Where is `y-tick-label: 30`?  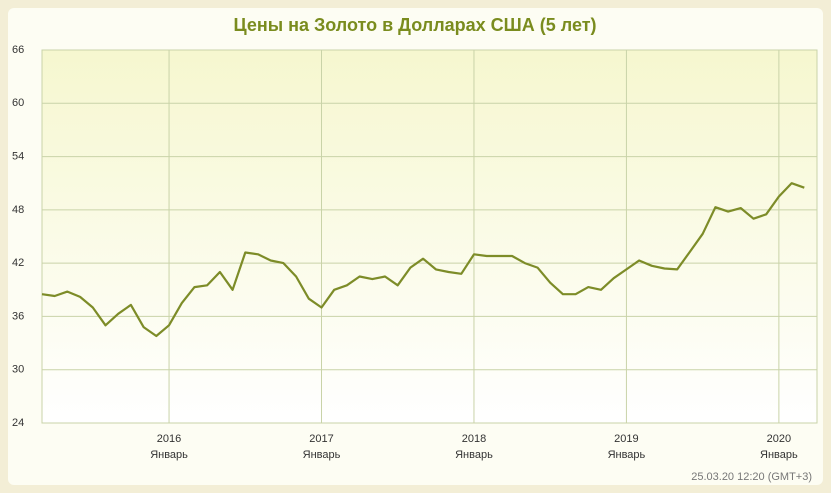 y-tick-label: 30 is located at coordinates (18, 370).